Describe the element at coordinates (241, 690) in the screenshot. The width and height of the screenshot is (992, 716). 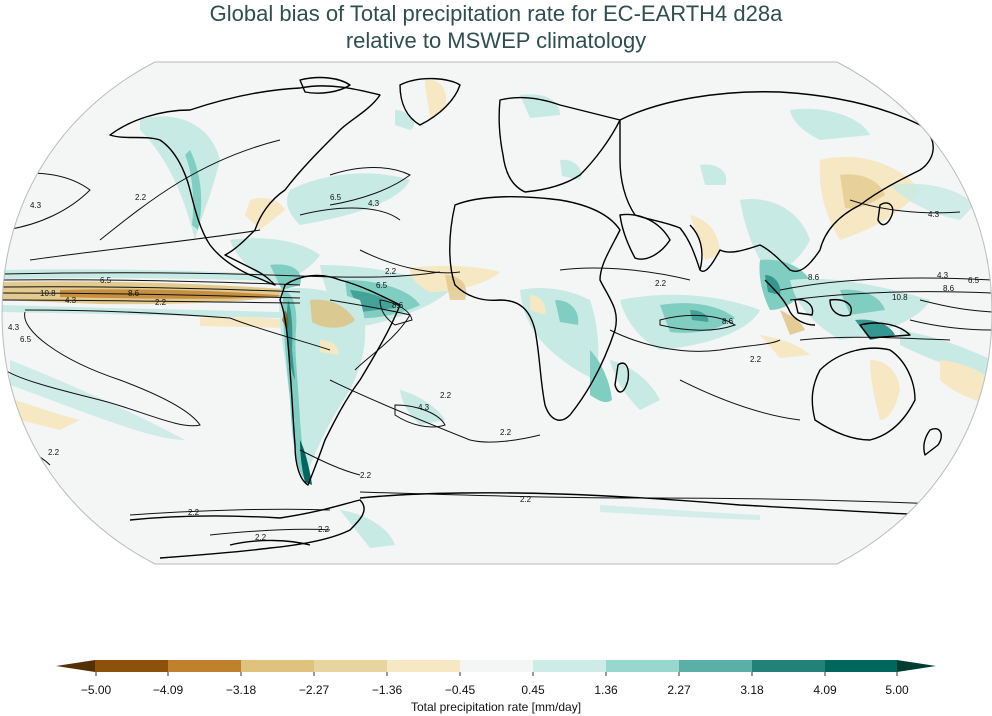
I see `colorbar-tick: −3.18` at that location.